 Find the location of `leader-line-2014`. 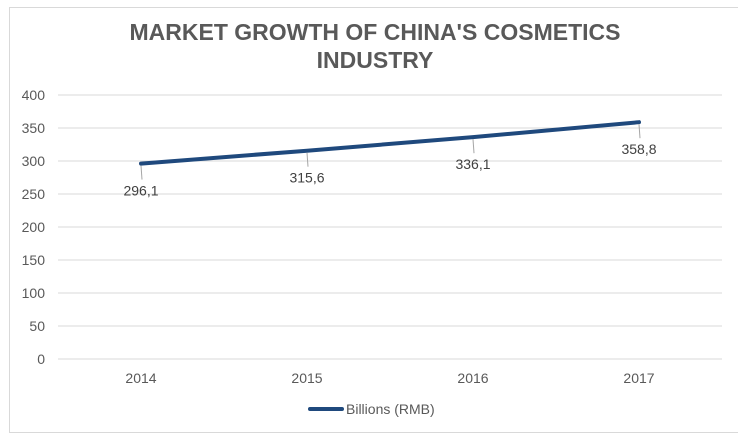

leader-line-2014 is located at coordinates (141, 172).